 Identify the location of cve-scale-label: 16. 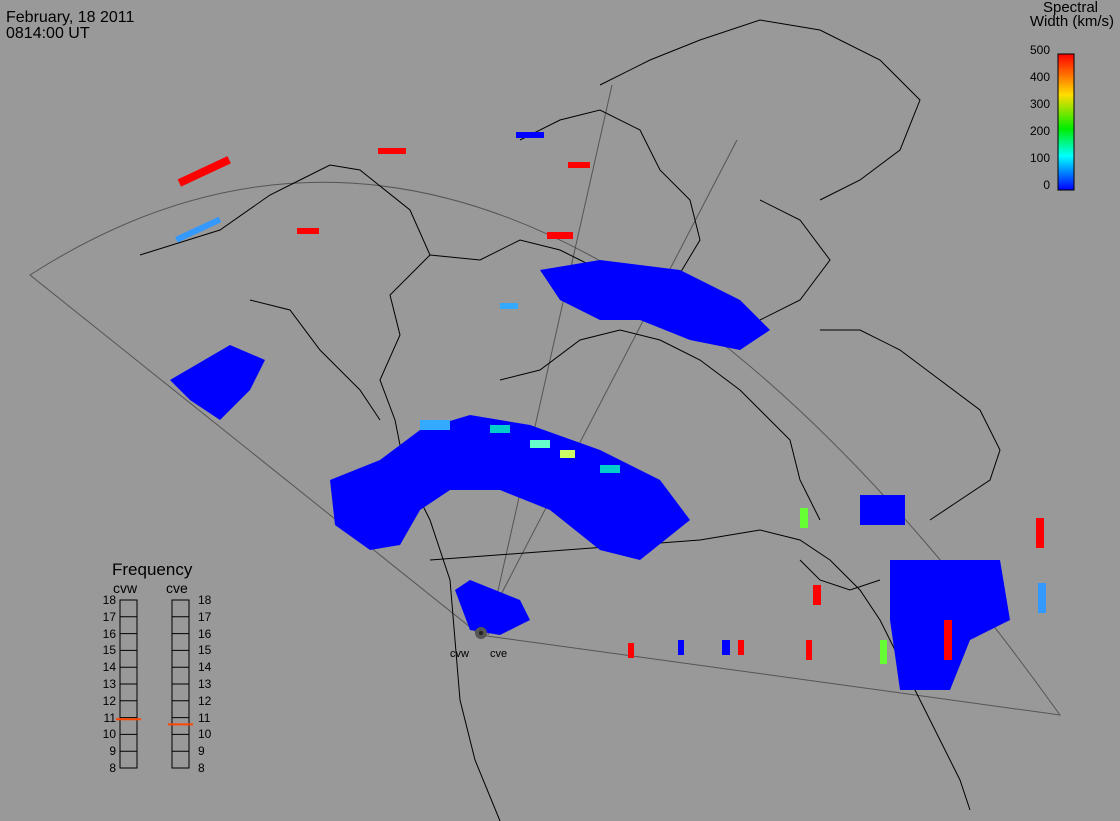
(205, 633).